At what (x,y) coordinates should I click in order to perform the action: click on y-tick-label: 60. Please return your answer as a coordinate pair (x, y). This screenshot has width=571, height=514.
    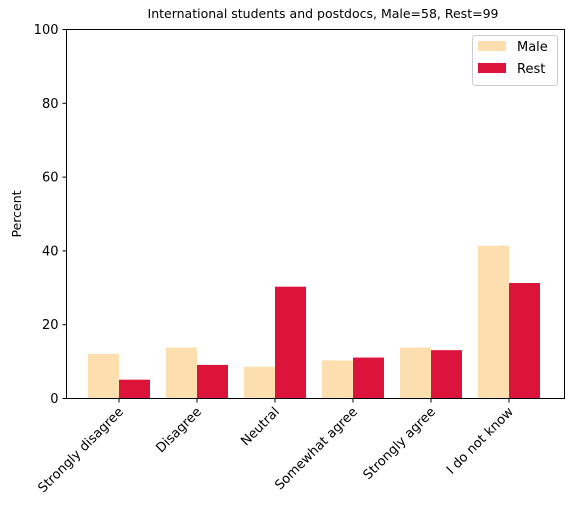
    Looking at the image, I should click on (50, 178).